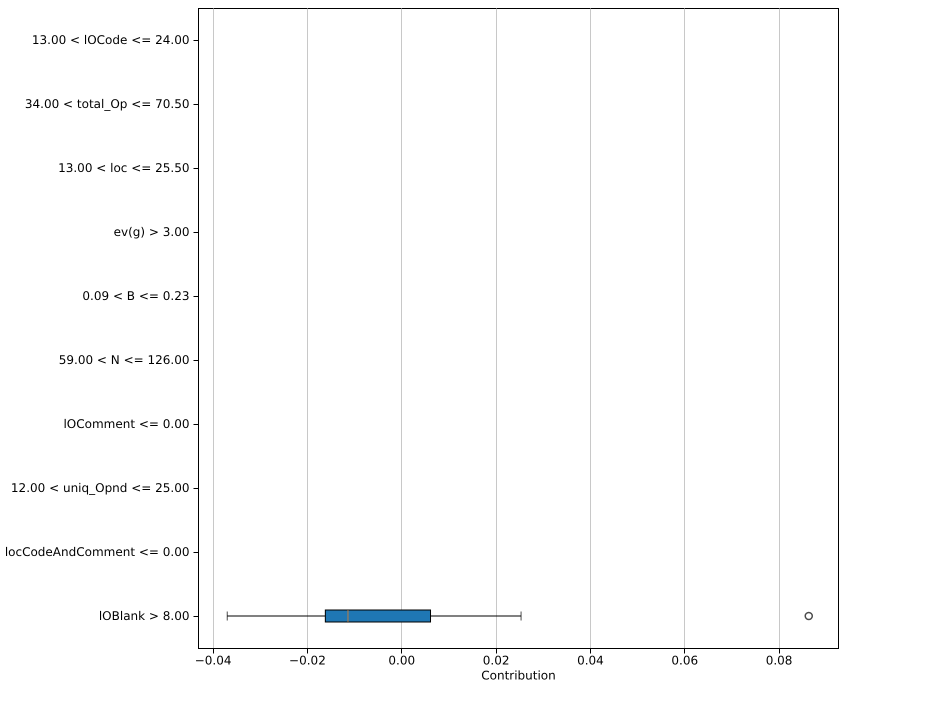 The image size is (951, 714). I want to click on x-tick-label: 0.02, so click(496, 661).